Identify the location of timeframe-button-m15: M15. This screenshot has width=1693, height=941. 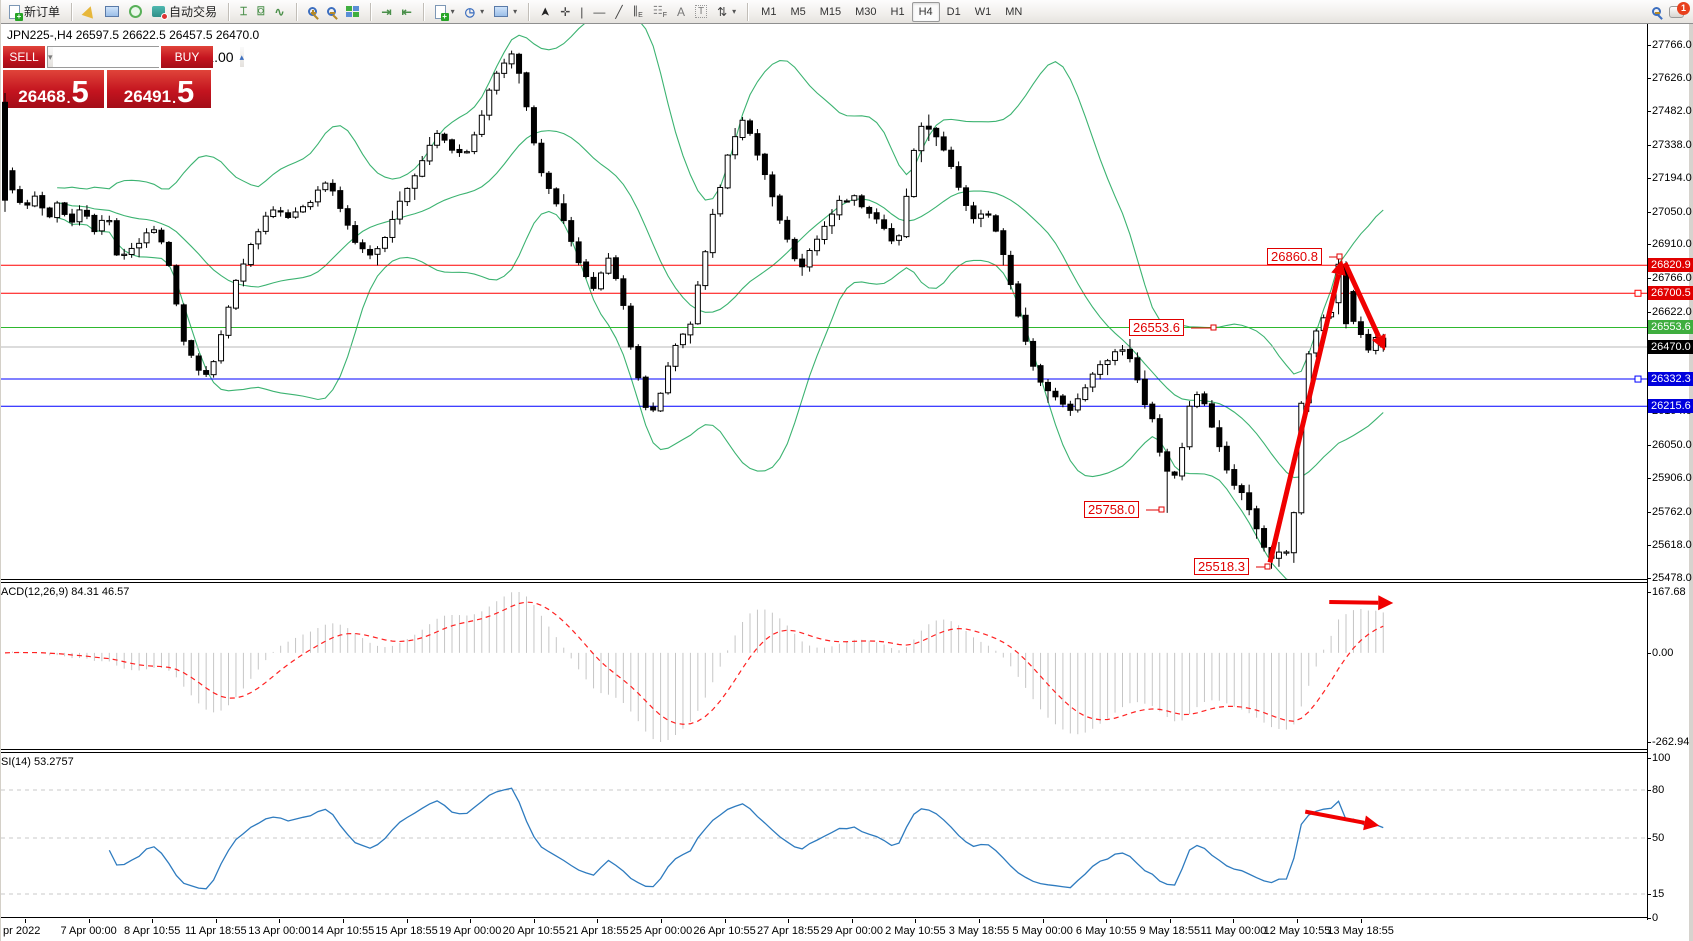
(830, 11).